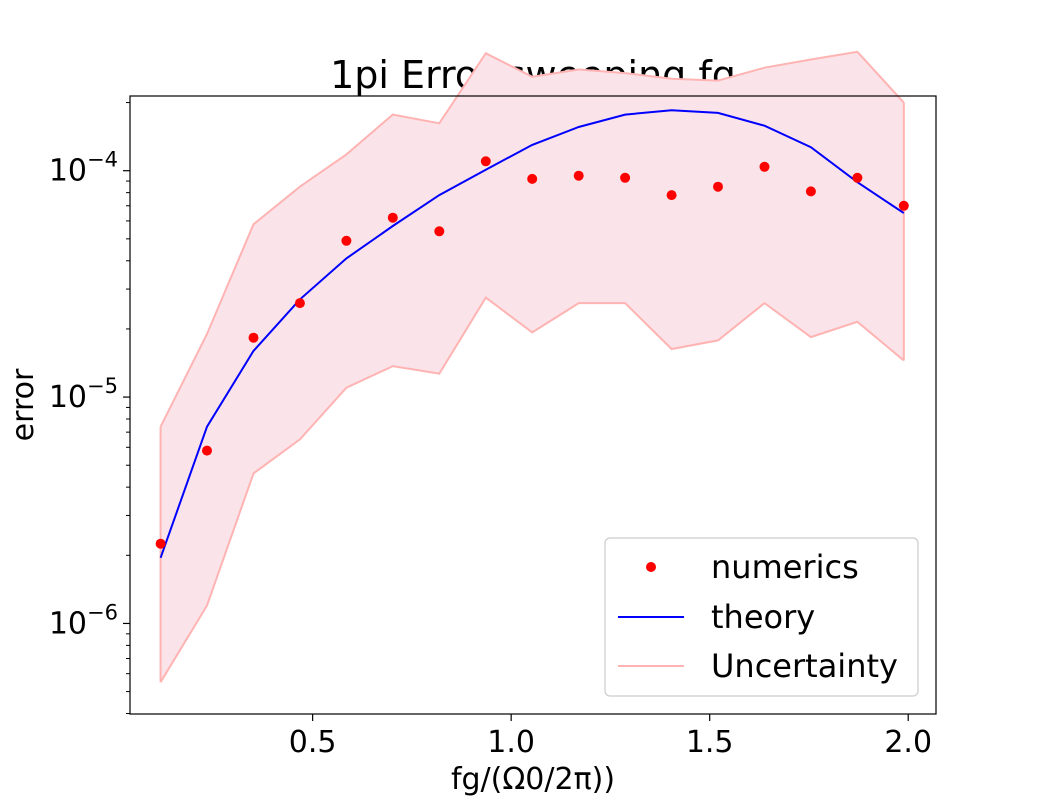 Image resolution: width=1040 pixels, height=802 pixels. I want to click on legend-label-numerics: numerics, so click(785, 567).